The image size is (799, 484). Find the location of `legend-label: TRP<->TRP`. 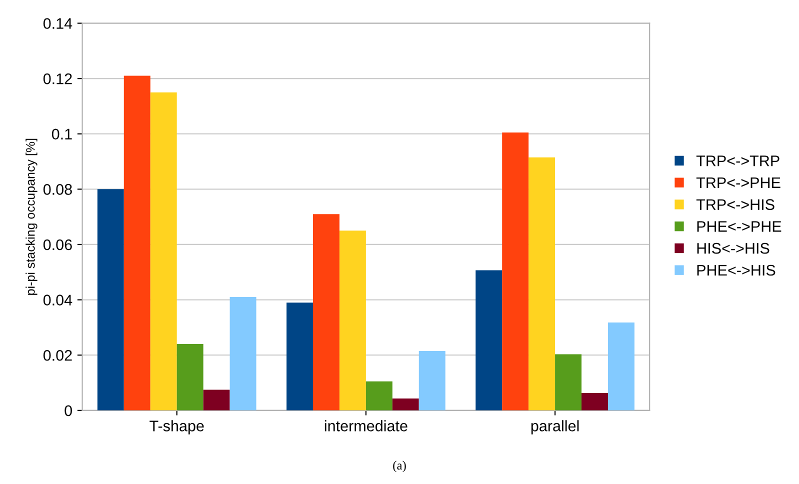

legend-label: TRP<->TRP is located at coordinates (738, 161).